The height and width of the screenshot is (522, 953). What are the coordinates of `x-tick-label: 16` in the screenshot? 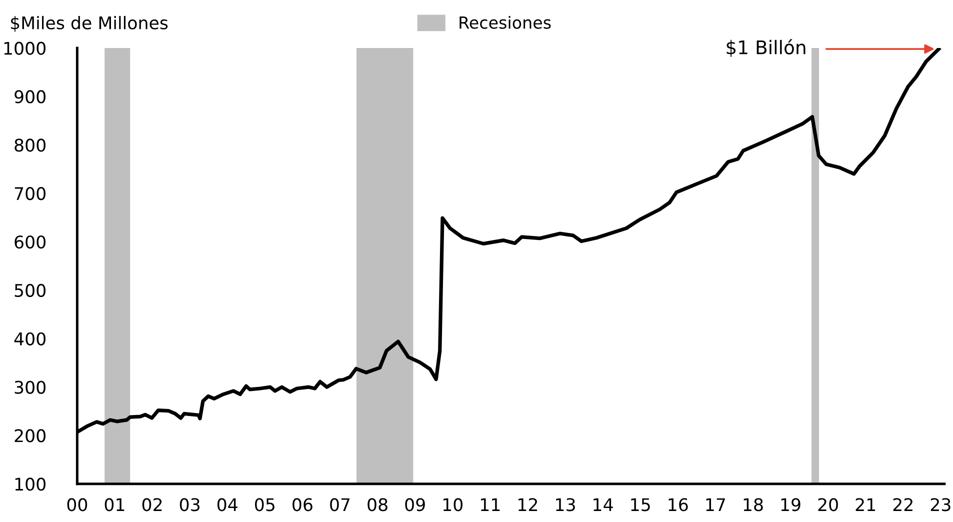 It's located at (678, 505).